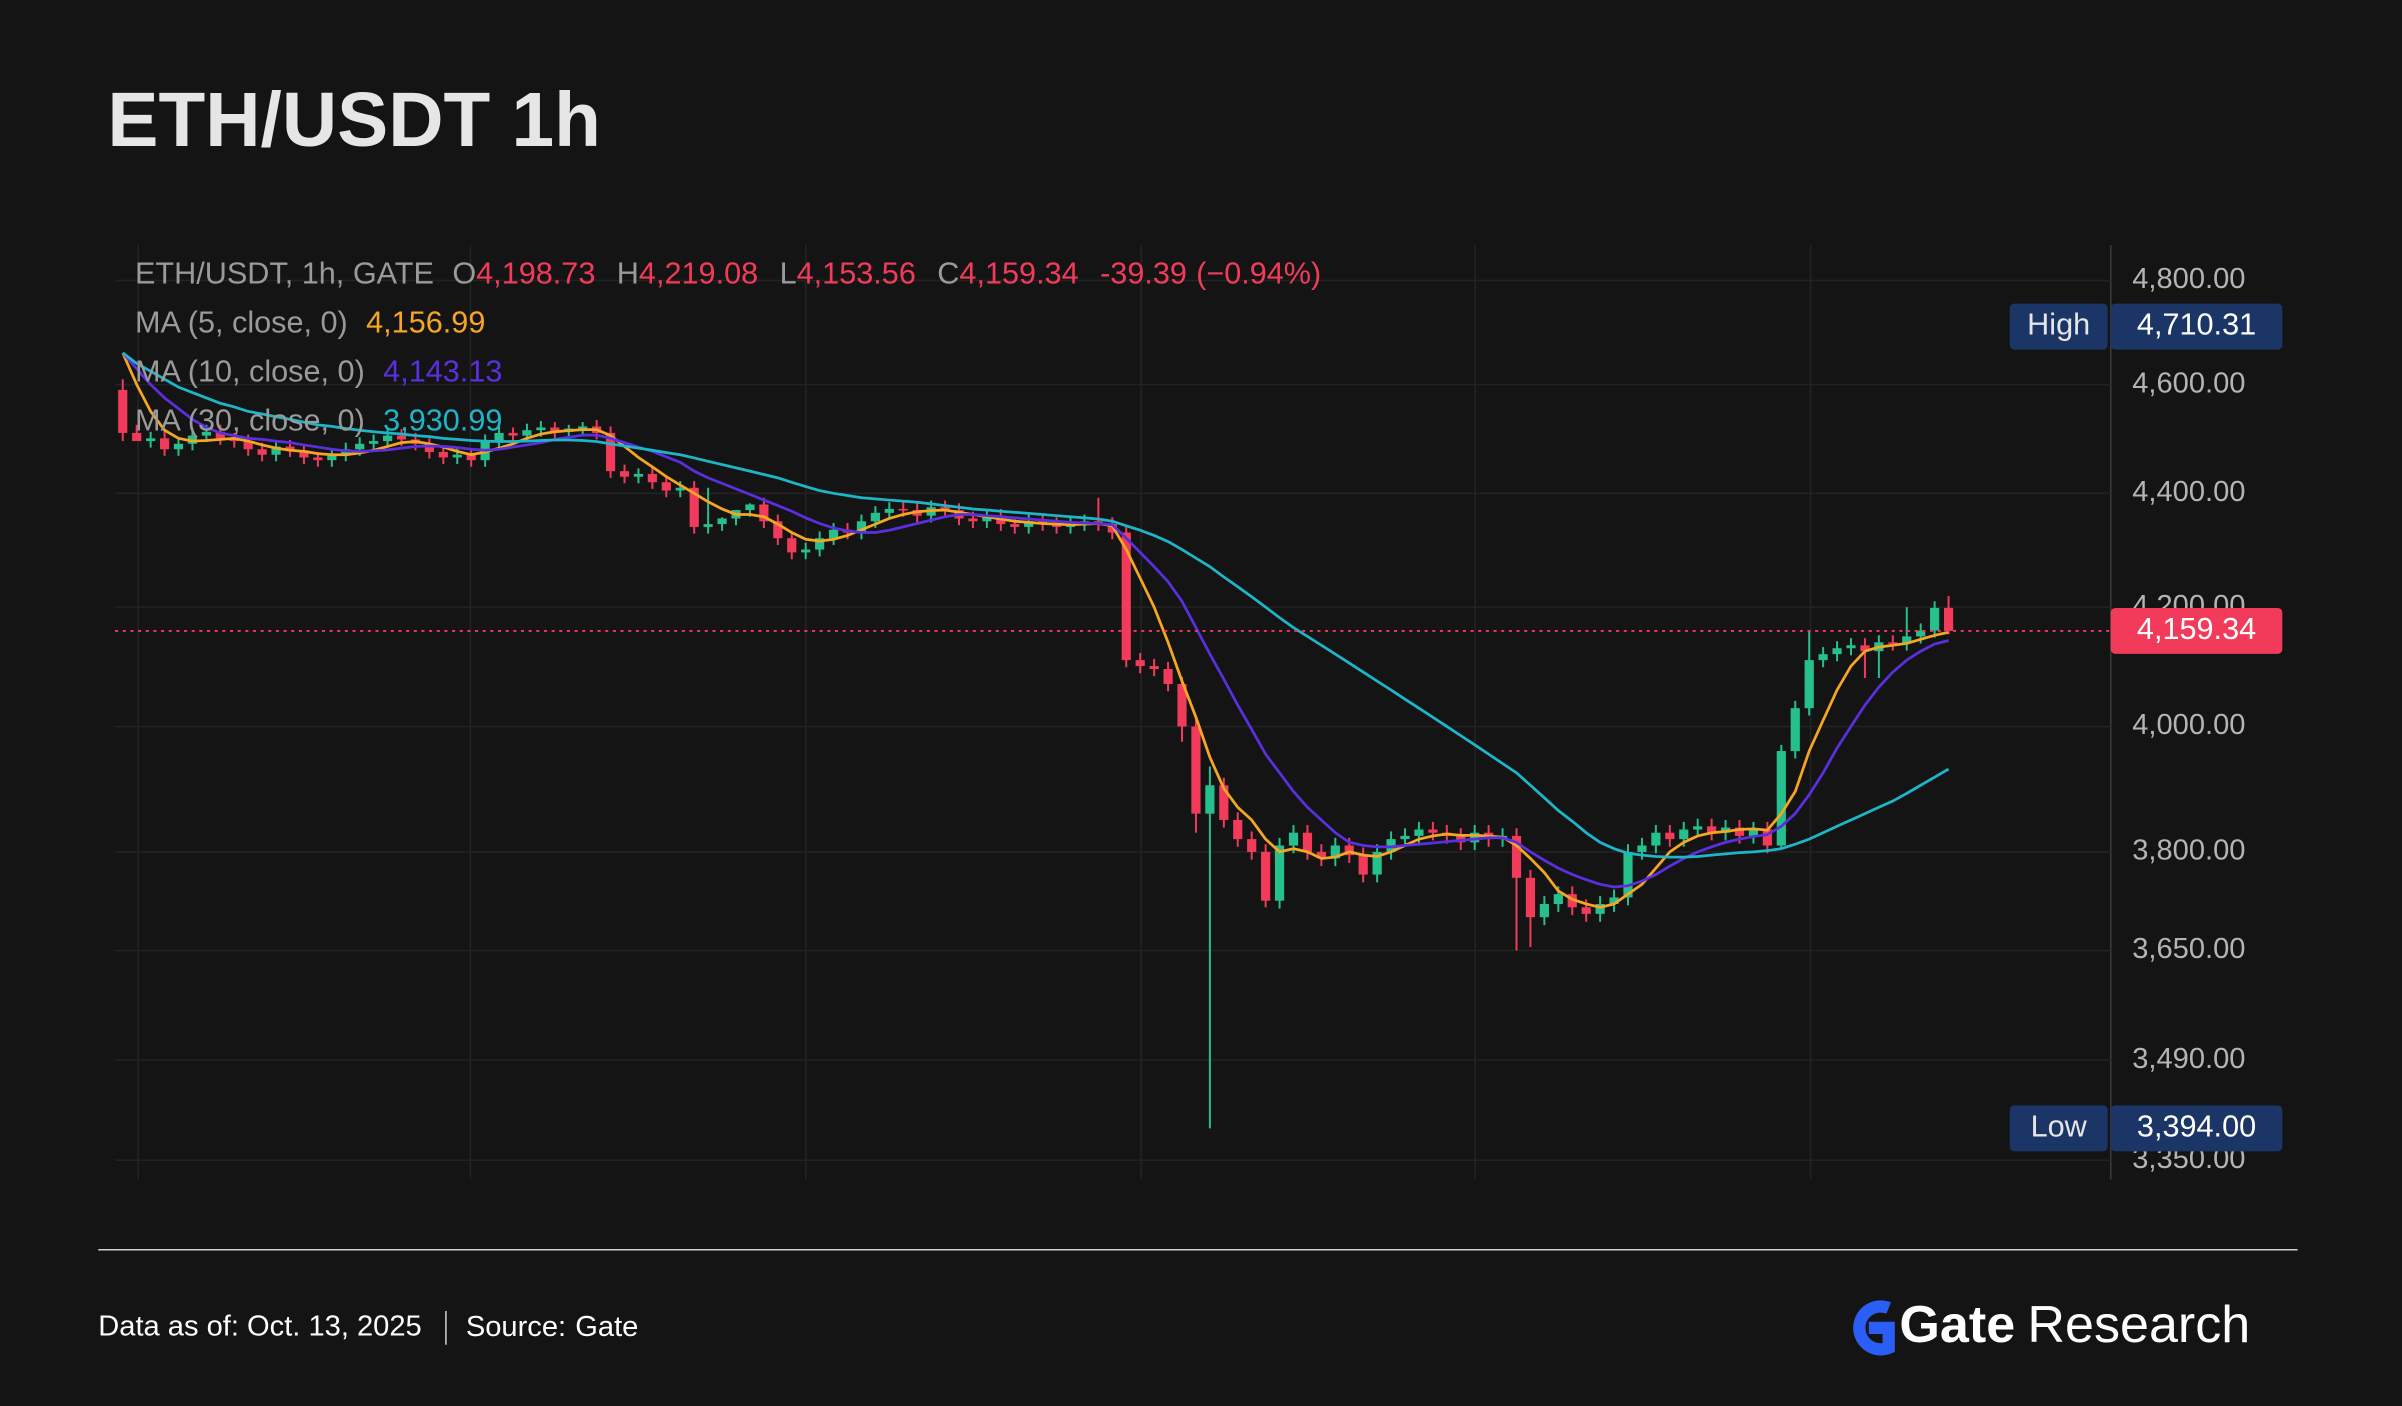  What do you see at coordinates (353, 120) in the screenshot?
I see `chart-title: ETH/USDT 1h` at bounding box center [353, 120].